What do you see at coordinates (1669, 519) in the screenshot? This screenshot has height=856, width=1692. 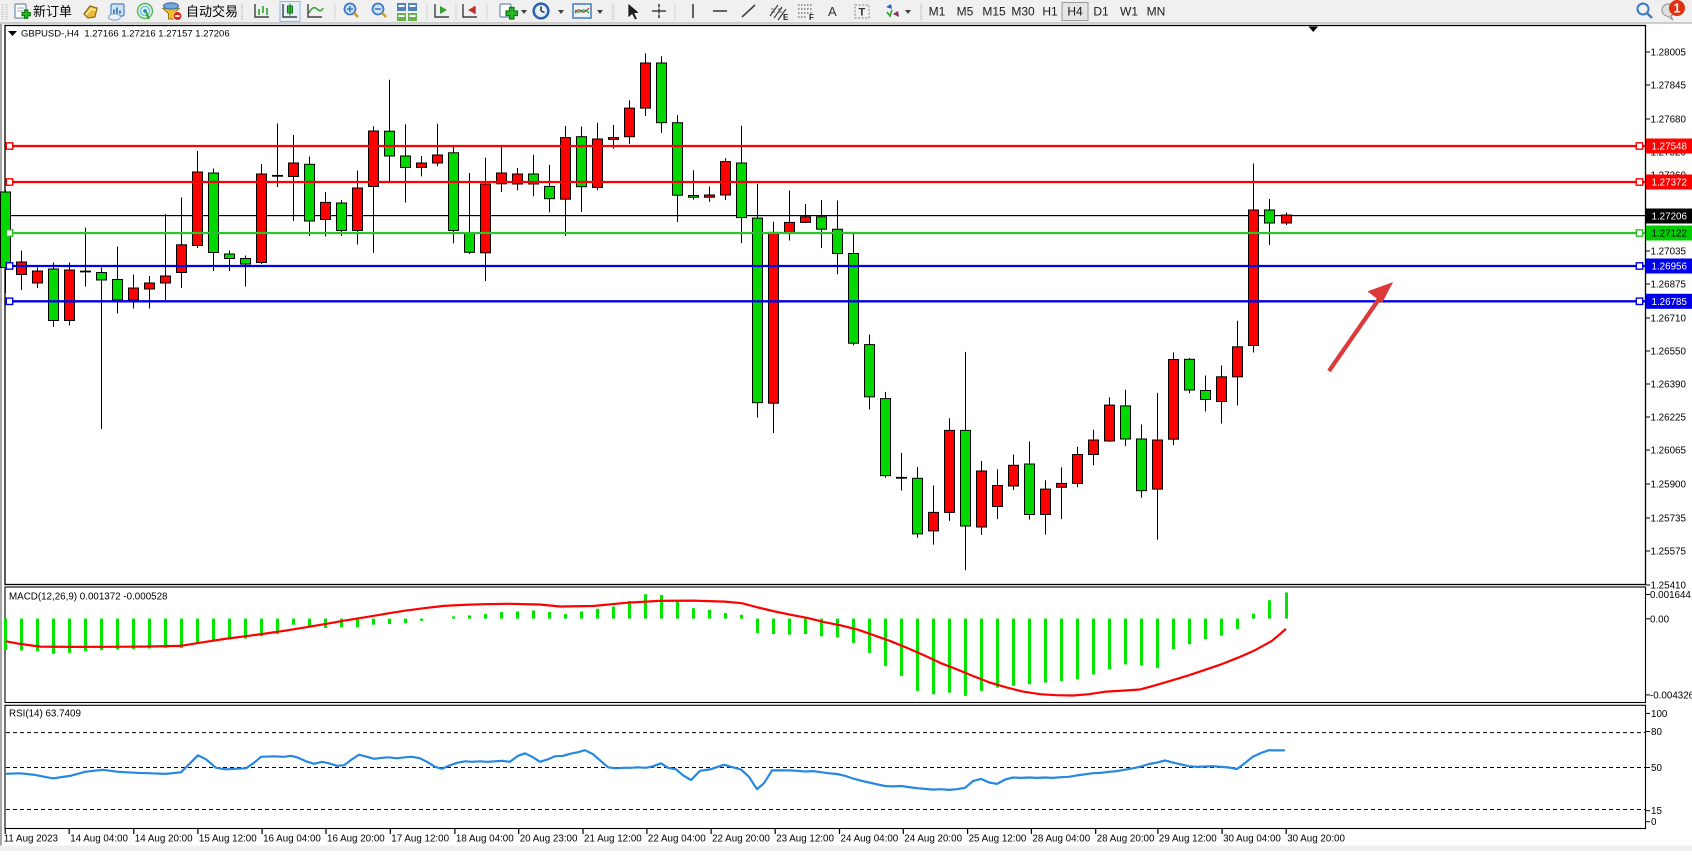 I see `svg-text: 1.25735` at bounding box center [1669, 519].